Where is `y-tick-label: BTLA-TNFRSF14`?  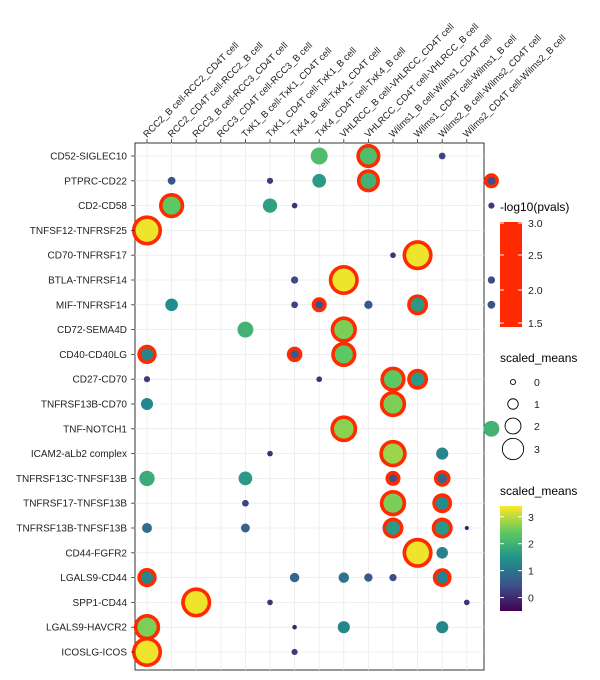 y-tick-label: BTLA-TNFRSF14 is located at coordinates (87, 281).